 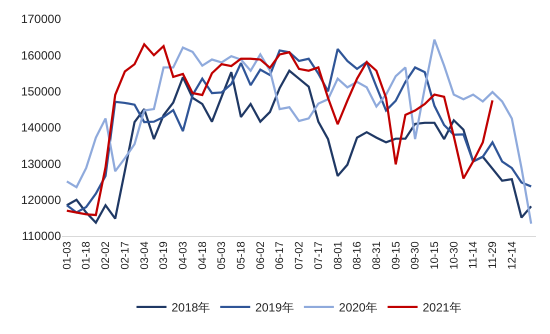 I want to click on x-tick-label: 03-19, so click(x=164, y=255).